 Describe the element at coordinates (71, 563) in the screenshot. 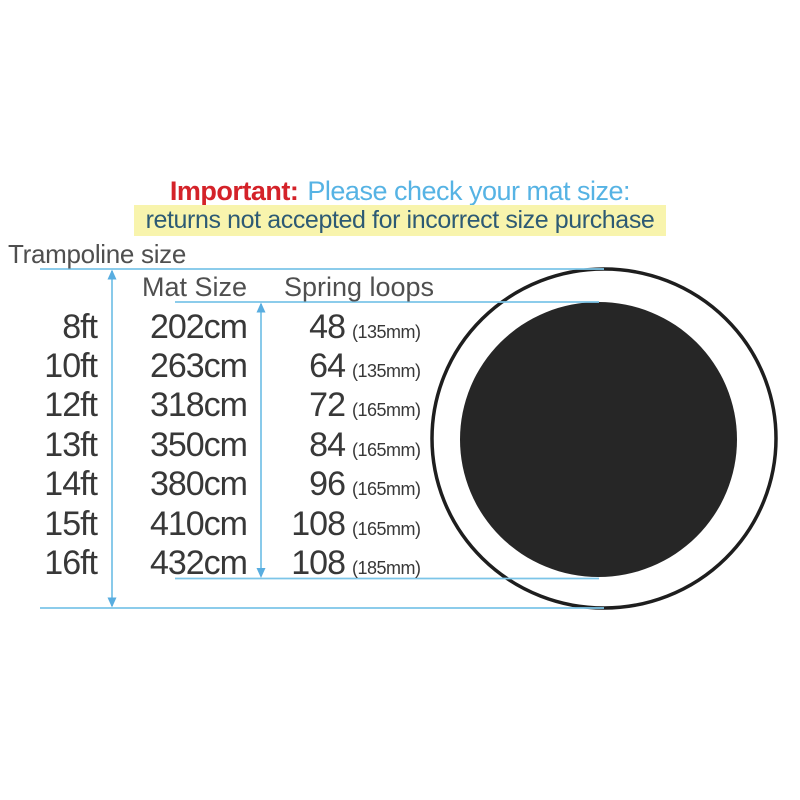

I see `trampoline-size-cell: 16ft` at that location.